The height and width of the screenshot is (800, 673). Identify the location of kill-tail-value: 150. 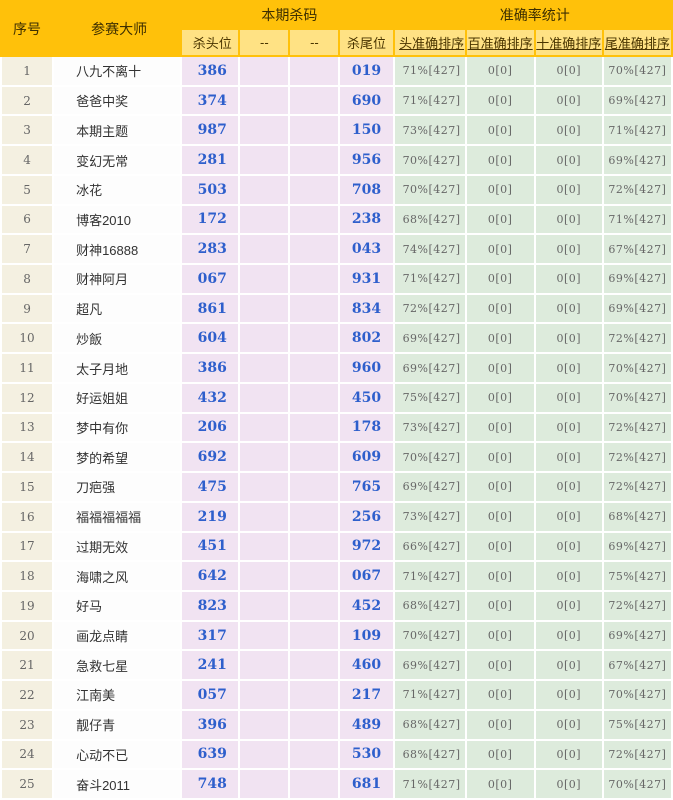
(366, 130).